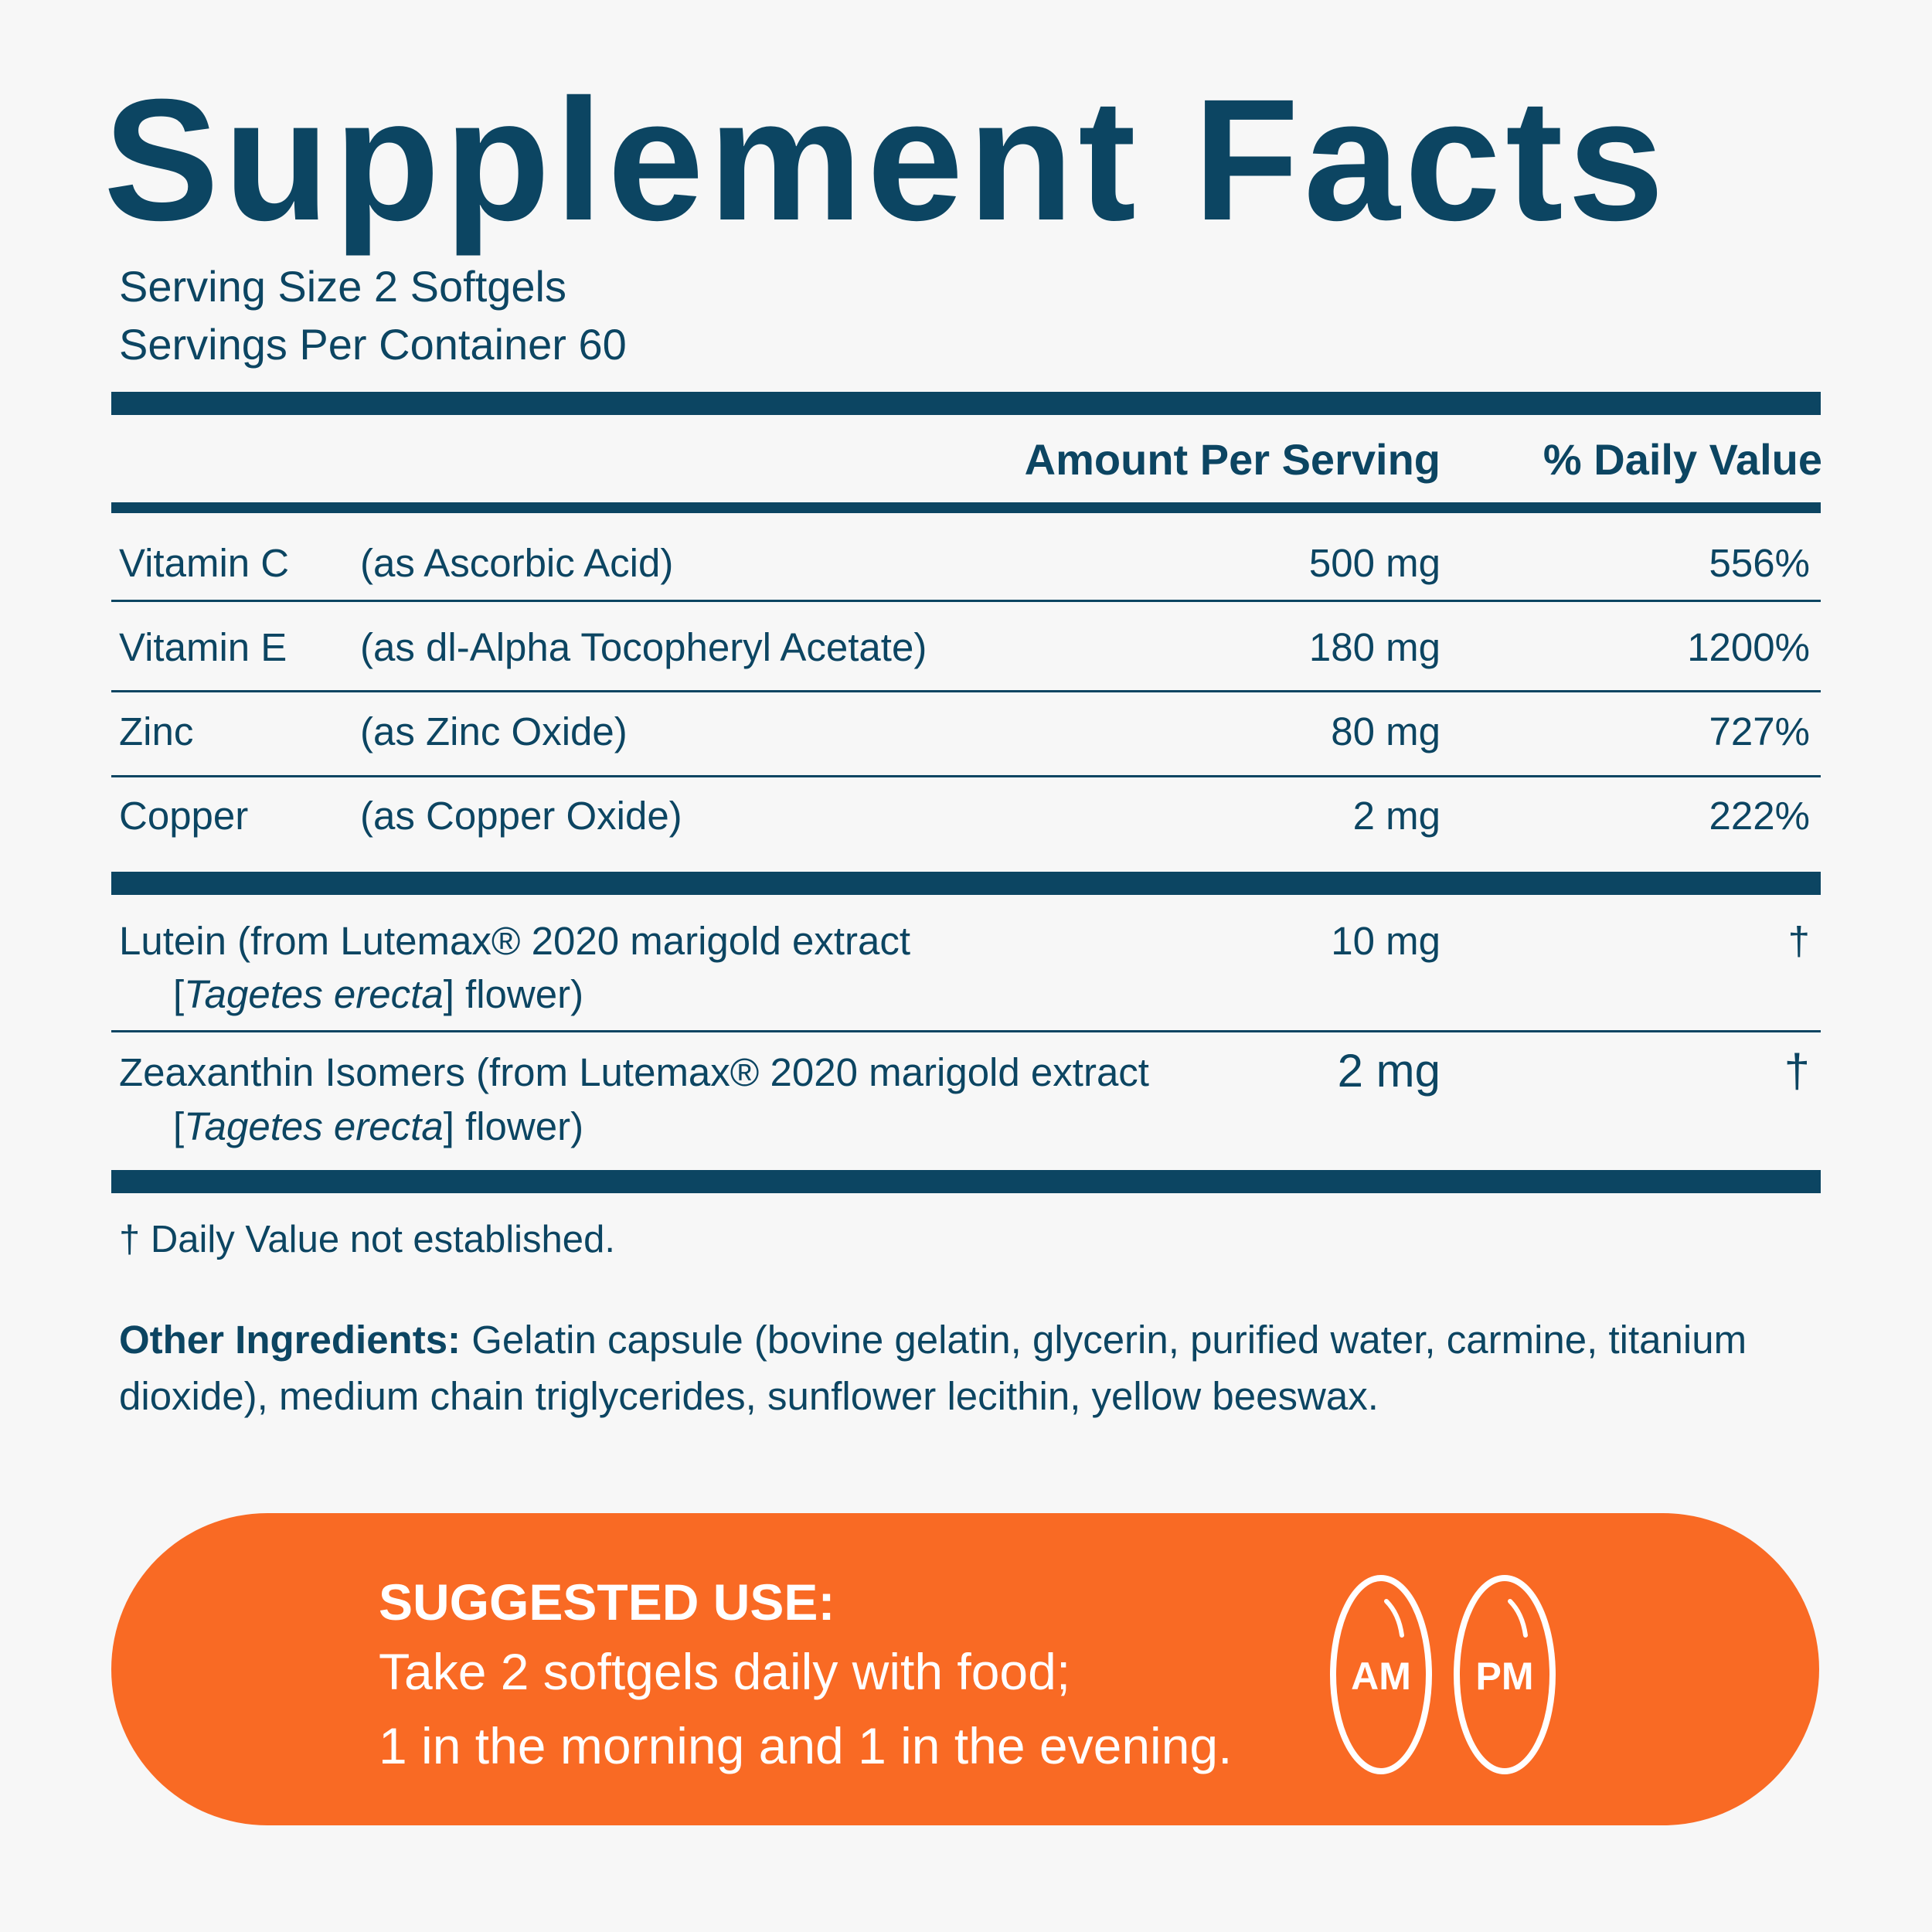 This screenshot has height=1932, width=1932. Describe the element at coordinates (290, 1340) in the screenshot. I see `other-ingredients-label: Other Ingredients:` at that location.